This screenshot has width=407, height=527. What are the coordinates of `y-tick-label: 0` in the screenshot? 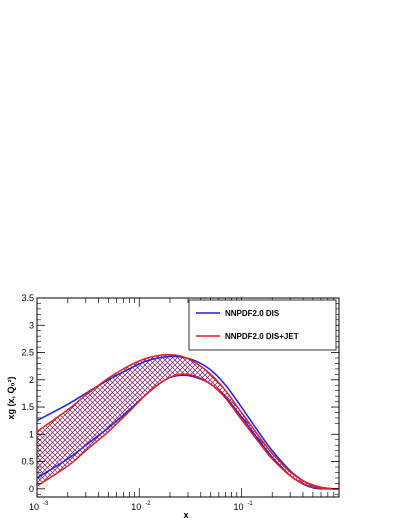 It's located at (31, 489).